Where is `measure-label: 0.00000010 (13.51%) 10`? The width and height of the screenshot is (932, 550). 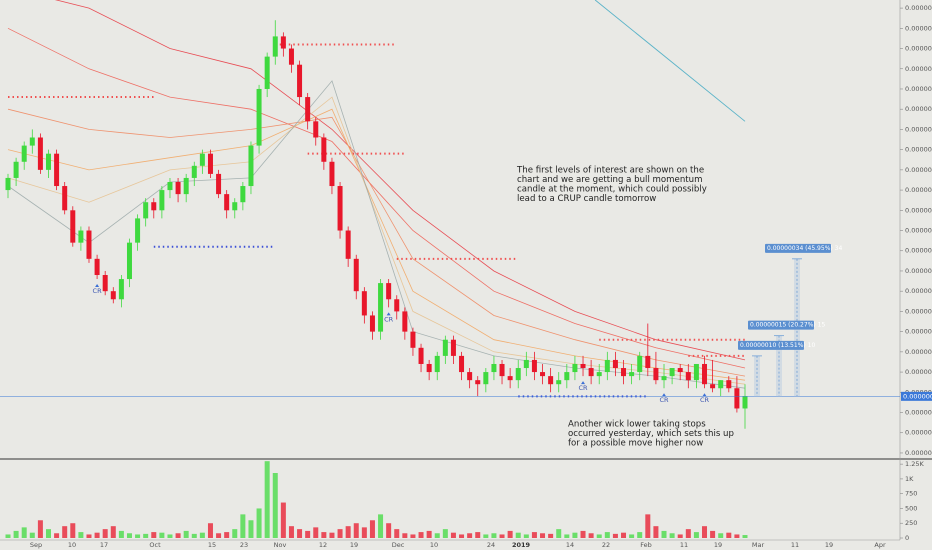 measure-label: 0.00000010 (13.51%) 10 is located at coordinates (777, 345).